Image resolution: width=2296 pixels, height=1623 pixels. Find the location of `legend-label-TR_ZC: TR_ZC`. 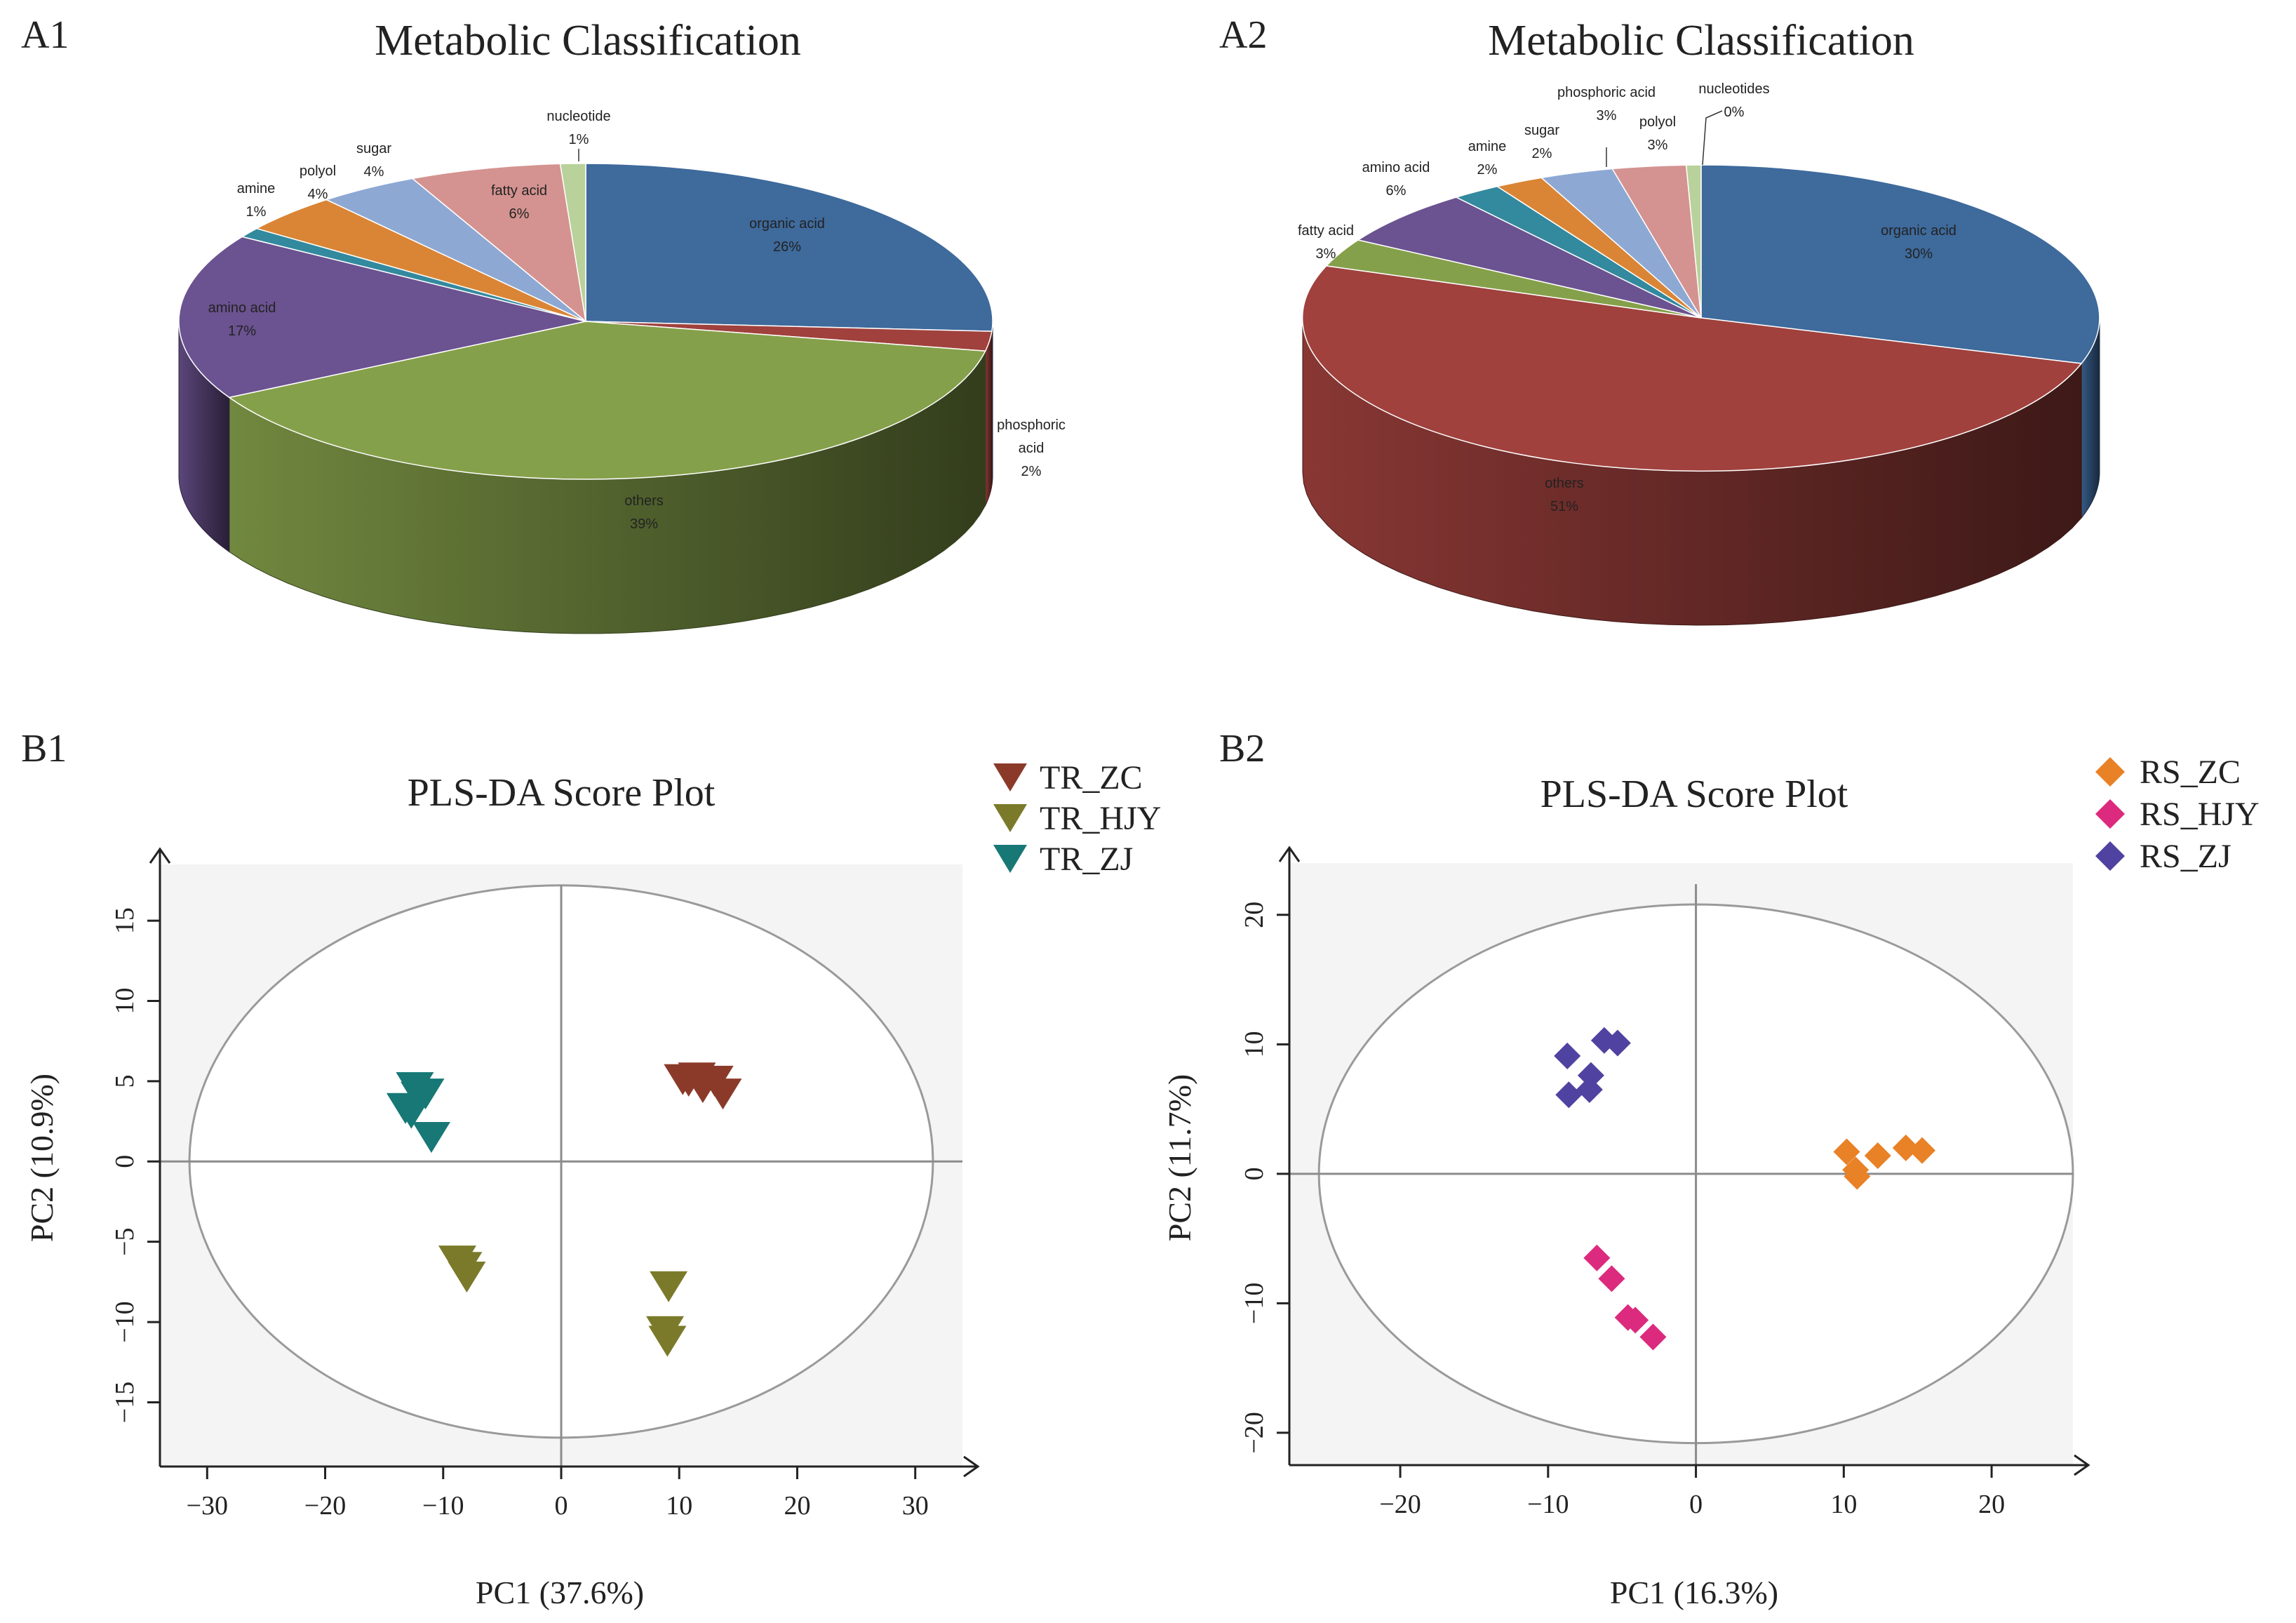

legend-label-TR_ZC: TR_ZC is located at coordinates (1091, 777).